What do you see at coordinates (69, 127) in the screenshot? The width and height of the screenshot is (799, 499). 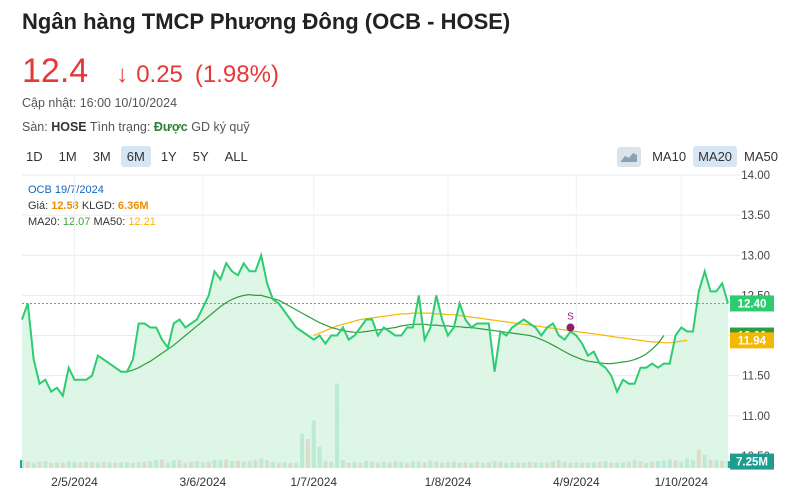 I see `exchange-value: HOSE` at bounding box center [69, 127].